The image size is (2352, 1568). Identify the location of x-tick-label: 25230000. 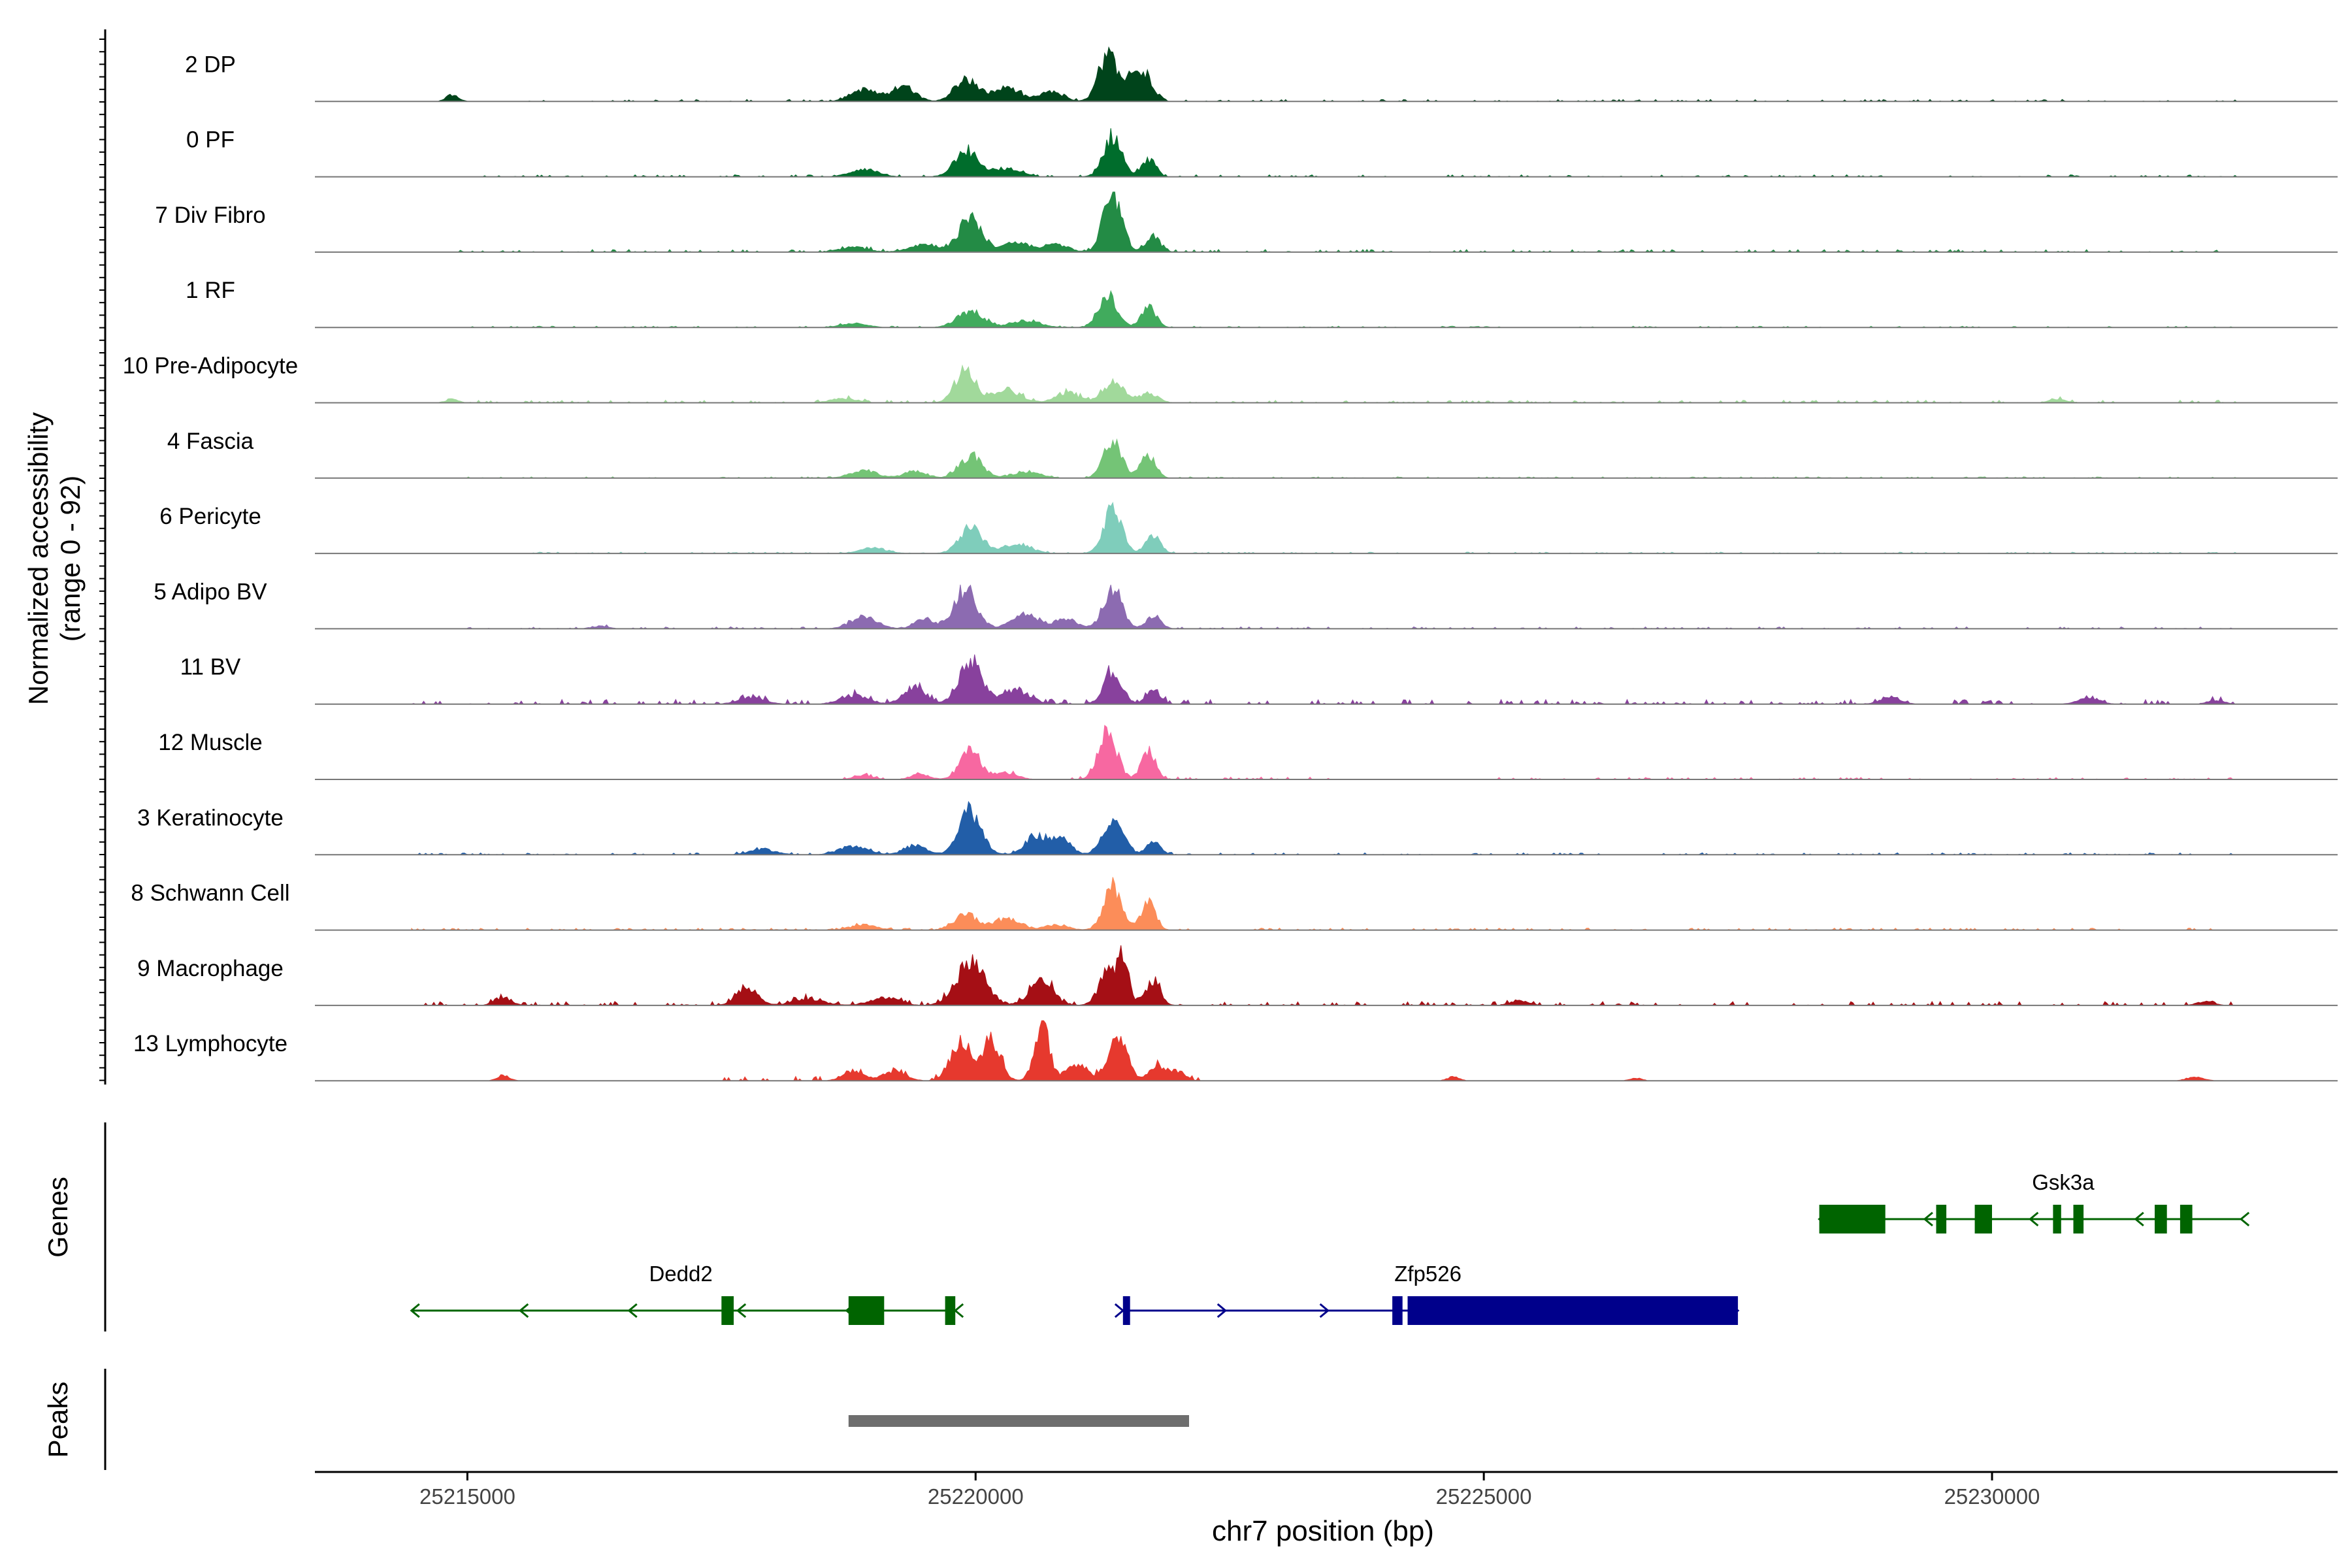
(1992, 1496).